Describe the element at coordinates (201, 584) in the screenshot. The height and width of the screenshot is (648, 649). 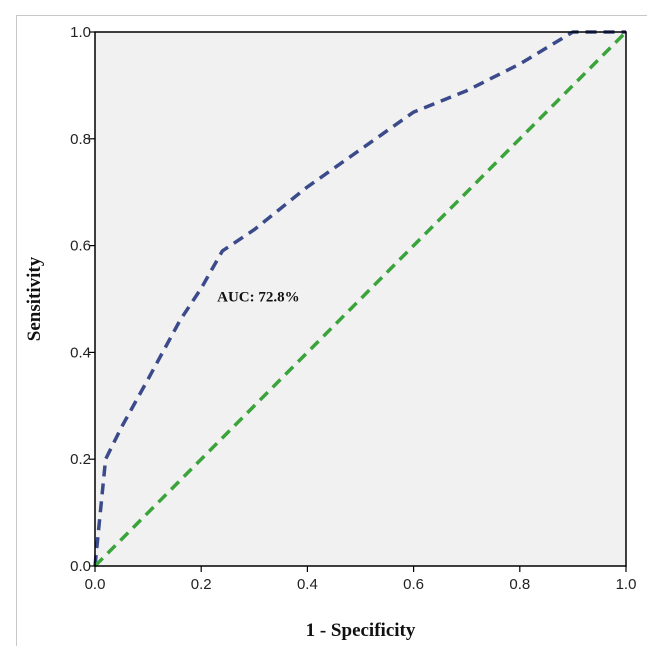
I see `x-tick-label: 0.2` at that location.